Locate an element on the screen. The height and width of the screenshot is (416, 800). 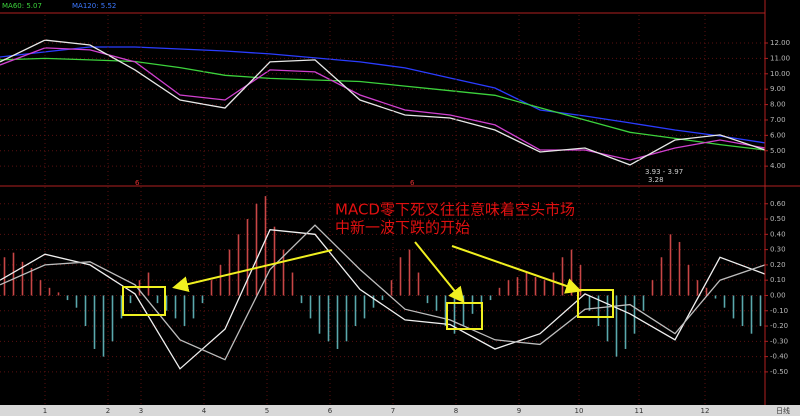
price-annotation: 3.28 is located at coordinates (656, 180).